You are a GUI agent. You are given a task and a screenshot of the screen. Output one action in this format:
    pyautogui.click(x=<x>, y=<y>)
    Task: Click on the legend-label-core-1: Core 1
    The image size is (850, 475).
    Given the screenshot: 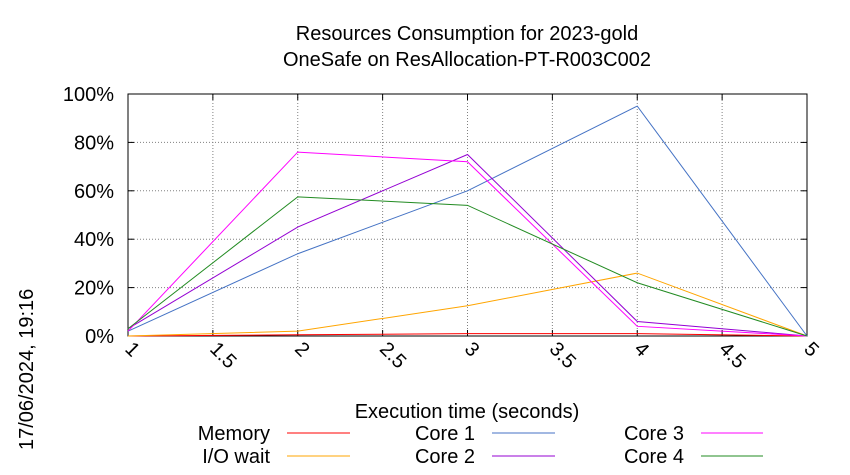 What is the action you would take?
    pyautogui.click(x=445, y=434)
    